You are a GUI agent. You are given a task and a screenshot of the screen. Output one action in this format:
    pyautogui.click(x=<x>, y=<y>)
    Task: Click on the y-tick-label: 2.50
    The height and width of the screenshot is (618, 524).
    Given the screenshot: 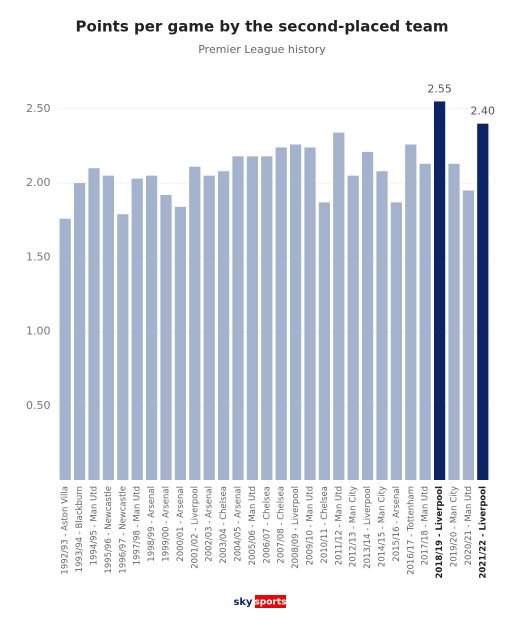 What is the action you would take?
    pyautogui.click(x=38, y=108)
    